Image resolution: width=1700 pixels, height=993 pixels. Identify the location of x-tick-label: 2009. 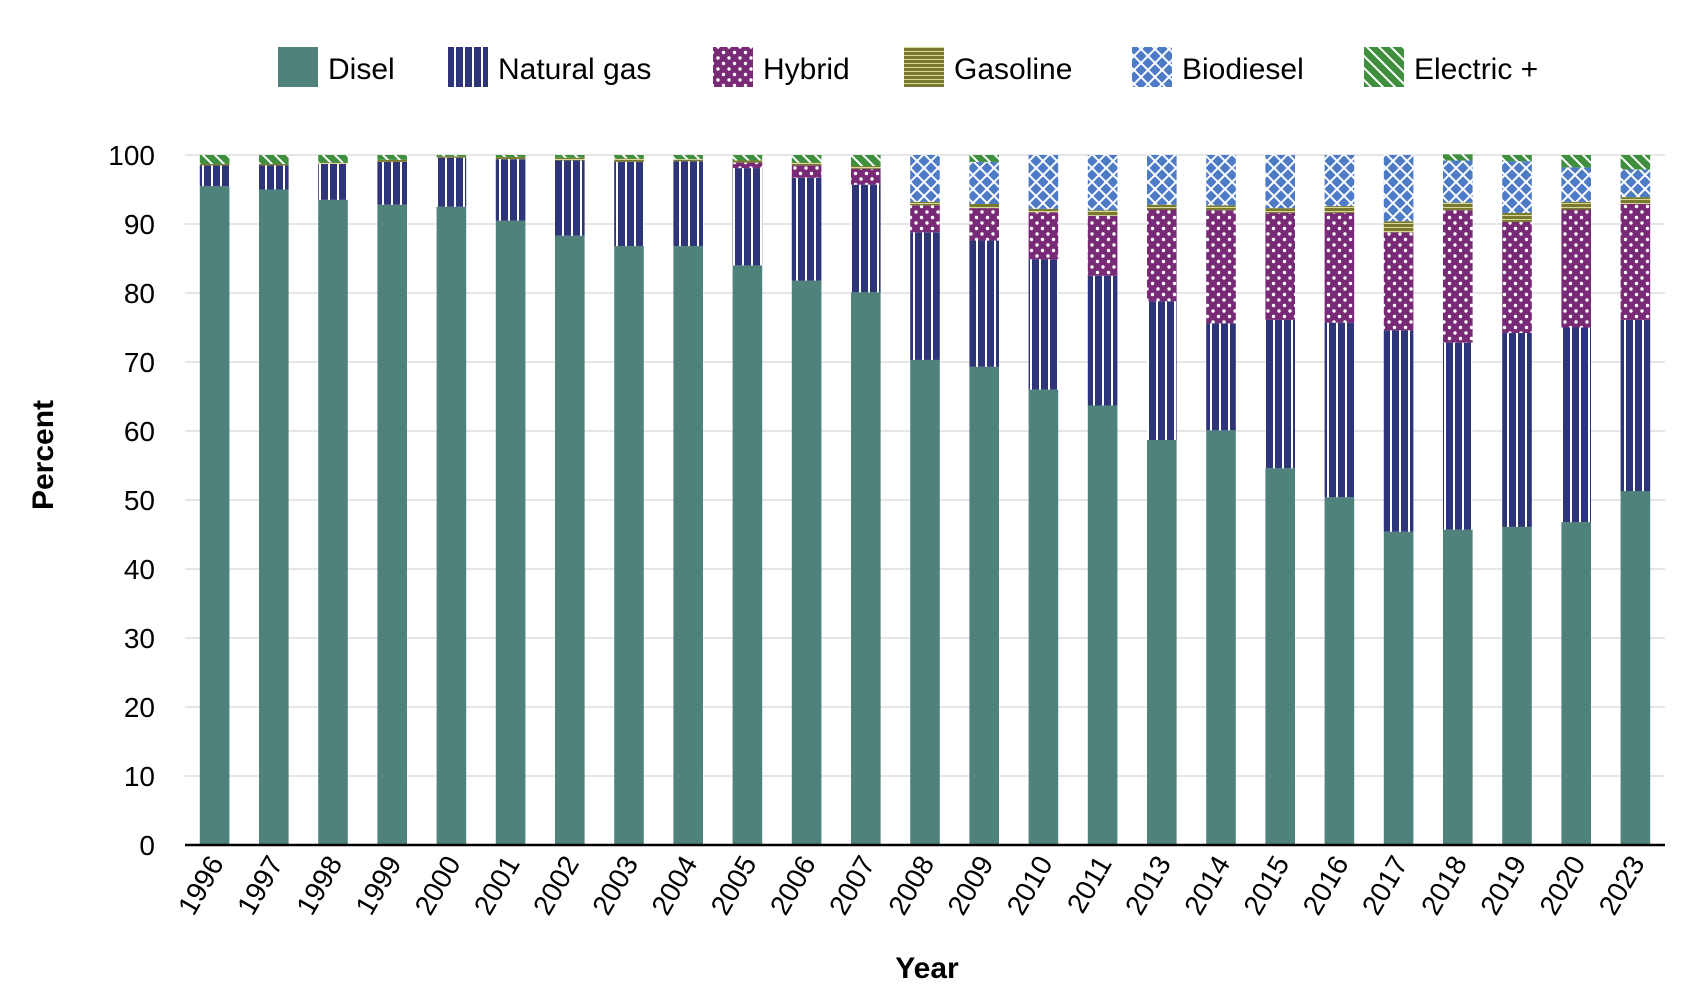
(970, 885).